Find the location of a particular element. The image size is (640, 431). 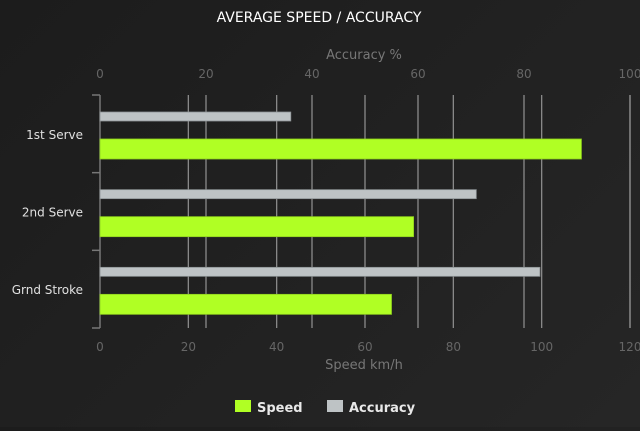

bottom-tick-label: 100 is located at coordinates (541, 347).